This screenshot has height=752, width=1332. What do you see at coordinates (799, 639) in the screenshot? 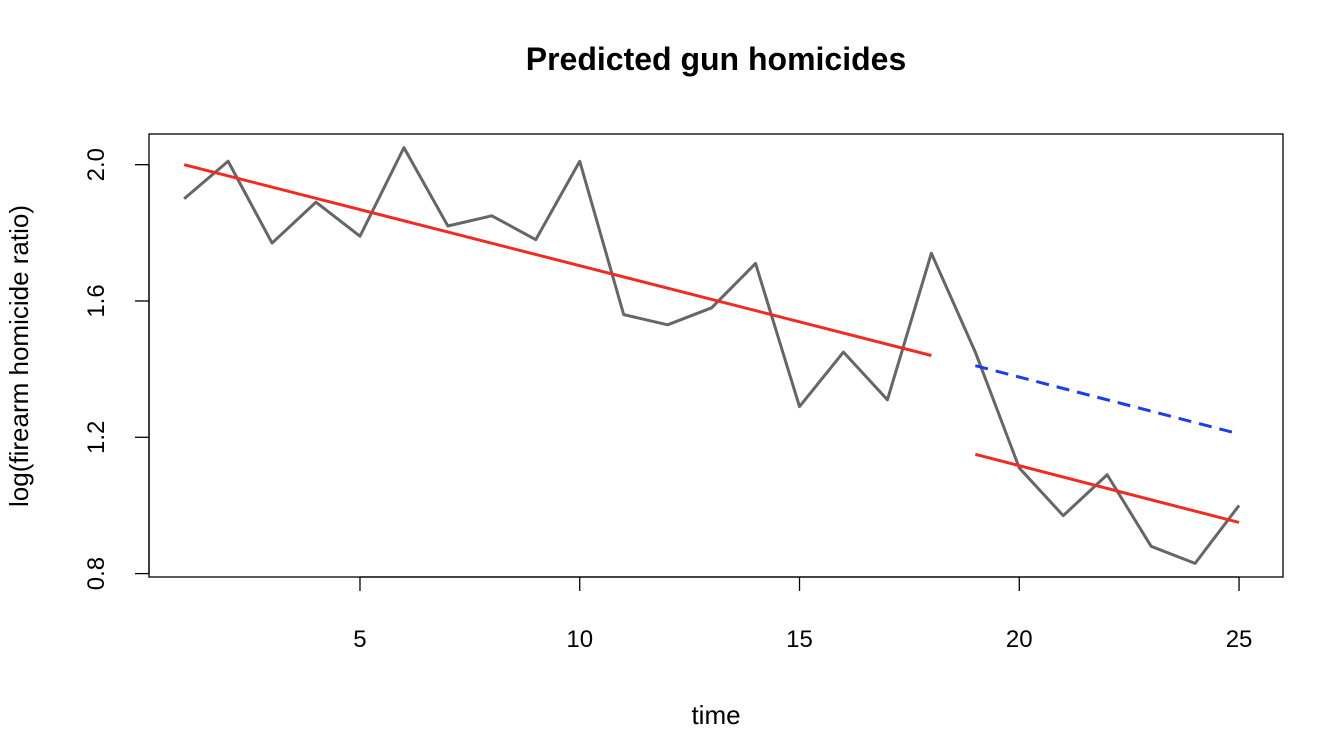
I see `x-tick-label: 15` at bounding box center [799, 639].